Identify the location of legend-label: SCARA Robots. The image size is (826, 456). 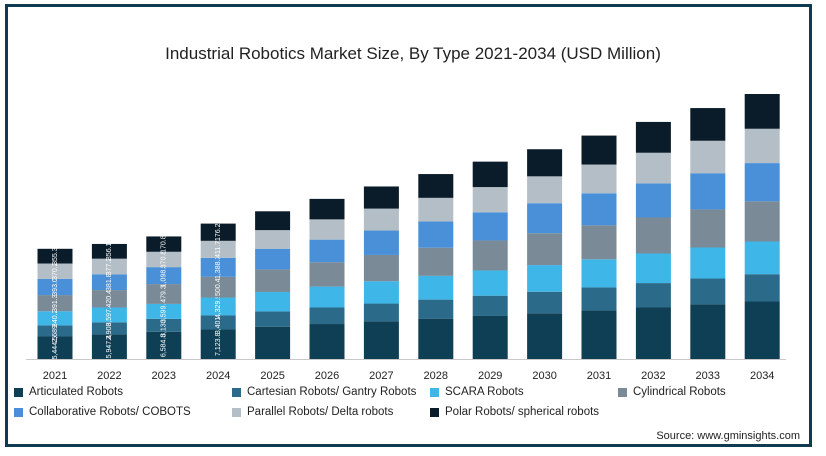
(484, 392).